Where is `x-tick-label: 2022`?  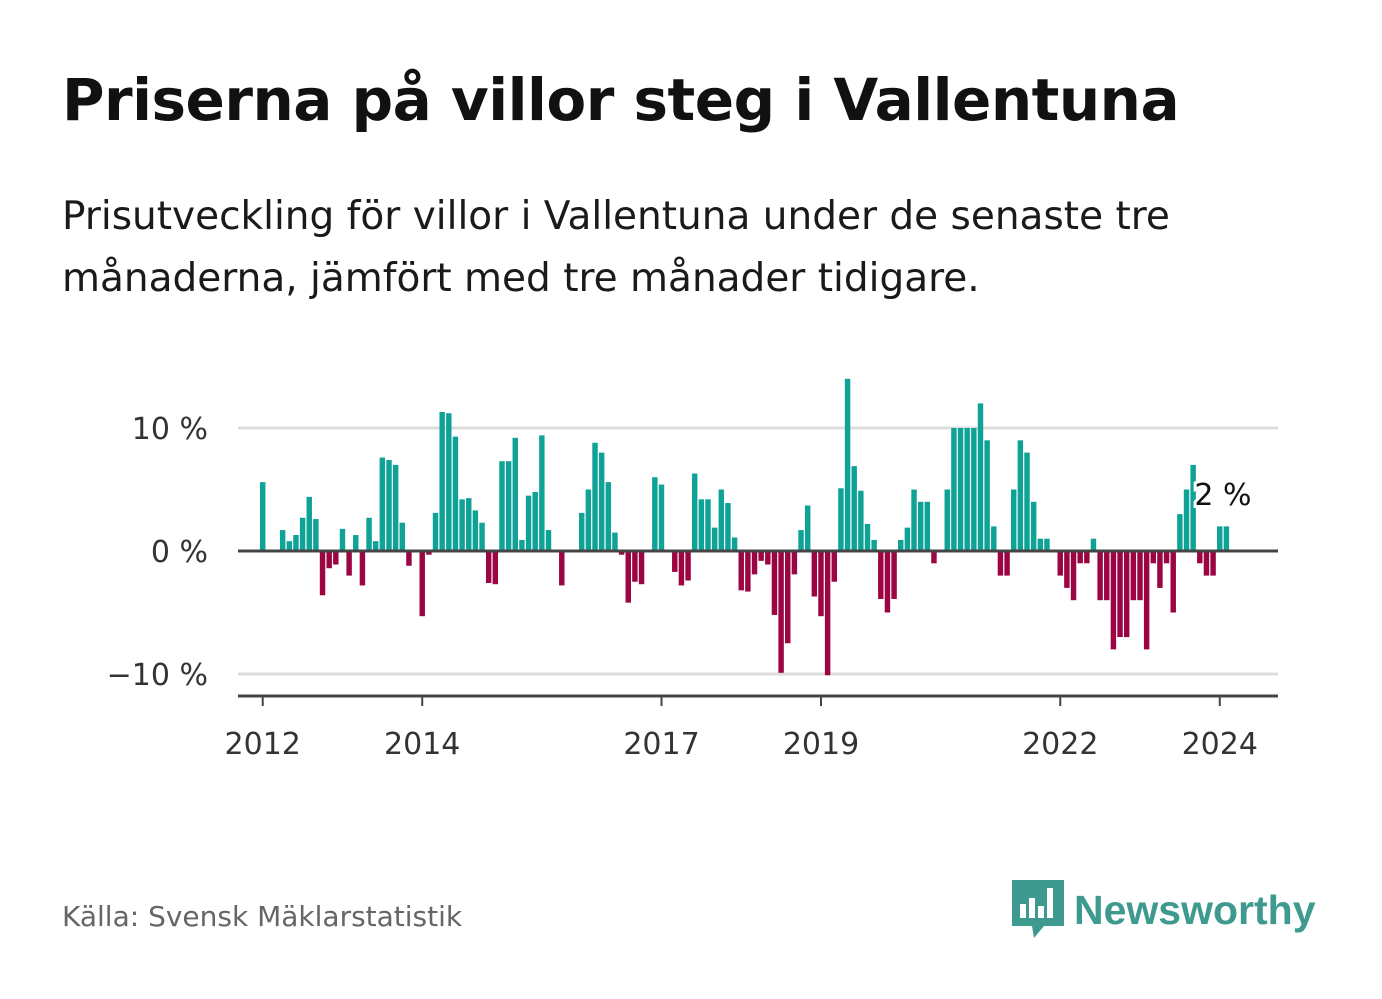
x-tick-label: 2022 is located at coordinates (1060, 744).